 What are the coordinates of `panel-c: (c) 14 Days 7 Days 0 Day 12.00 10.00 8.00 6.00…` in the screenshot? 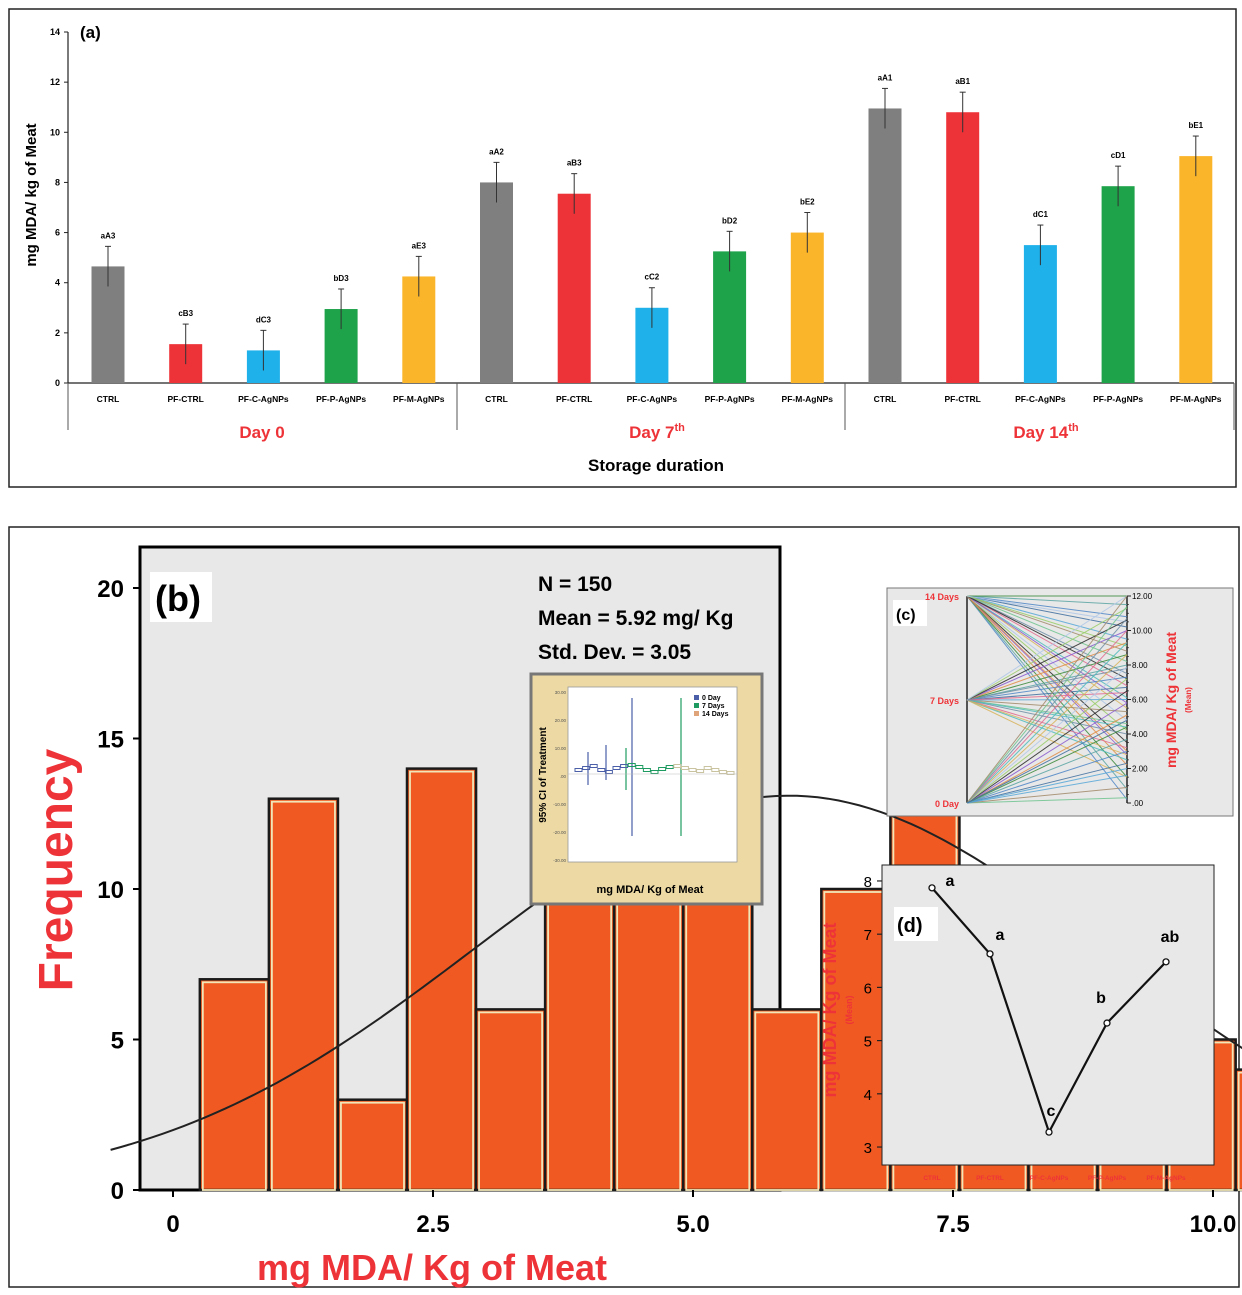 It's located at (1060, 702).